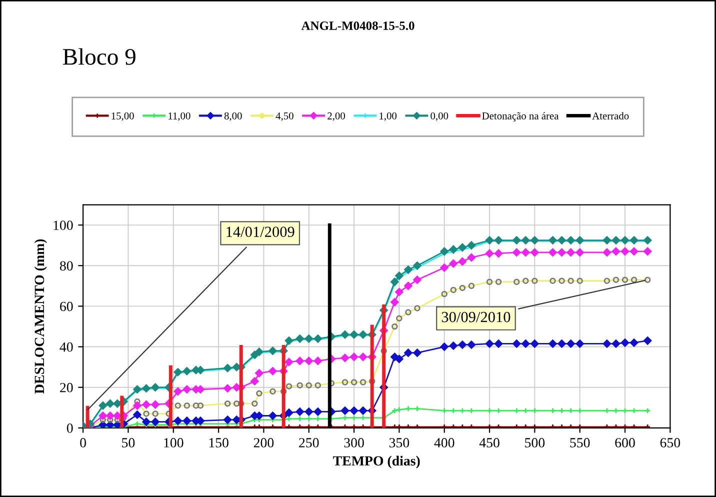 This screenshot has width=716, height=497. Describe the element at coordinates (670, 443) in the screenshot. I see `x-tick-label: 650` at that location.